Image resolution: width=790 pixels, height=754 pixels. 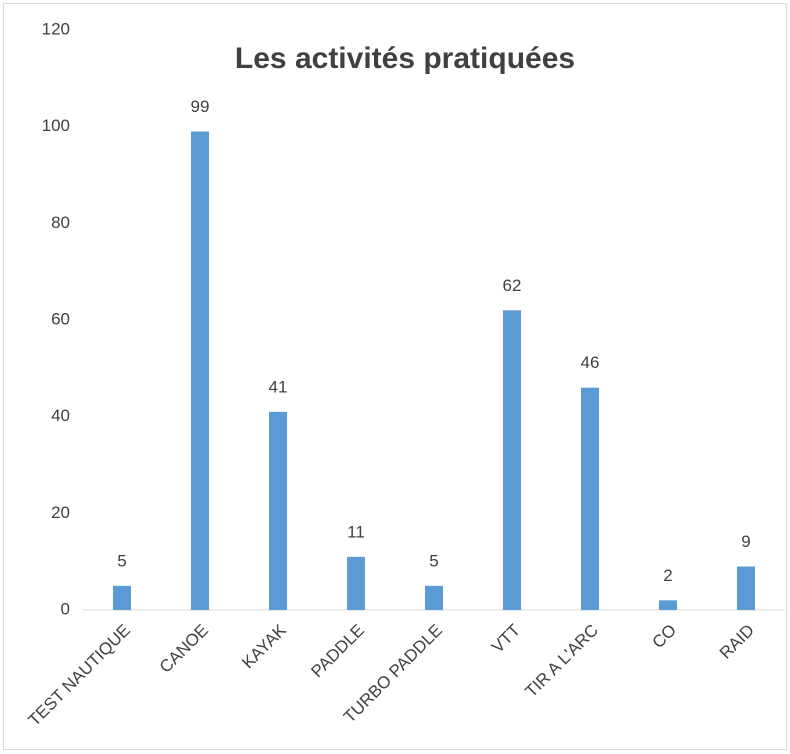 What do you see at coordinates (60, 512) in the screenshot?
I see `y-tick-label: 20` at bounding box center [60, 512].